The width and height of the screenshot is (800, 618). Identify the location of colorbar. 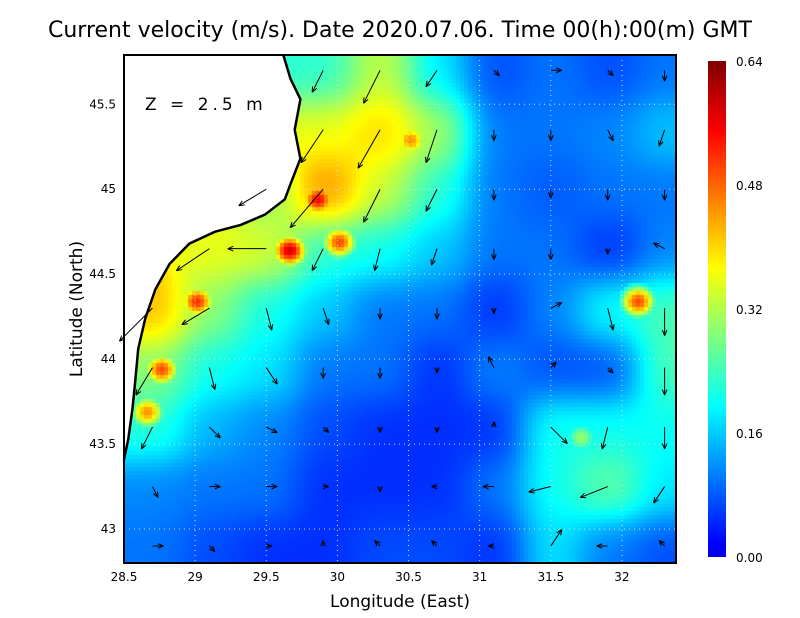
(717, 309).